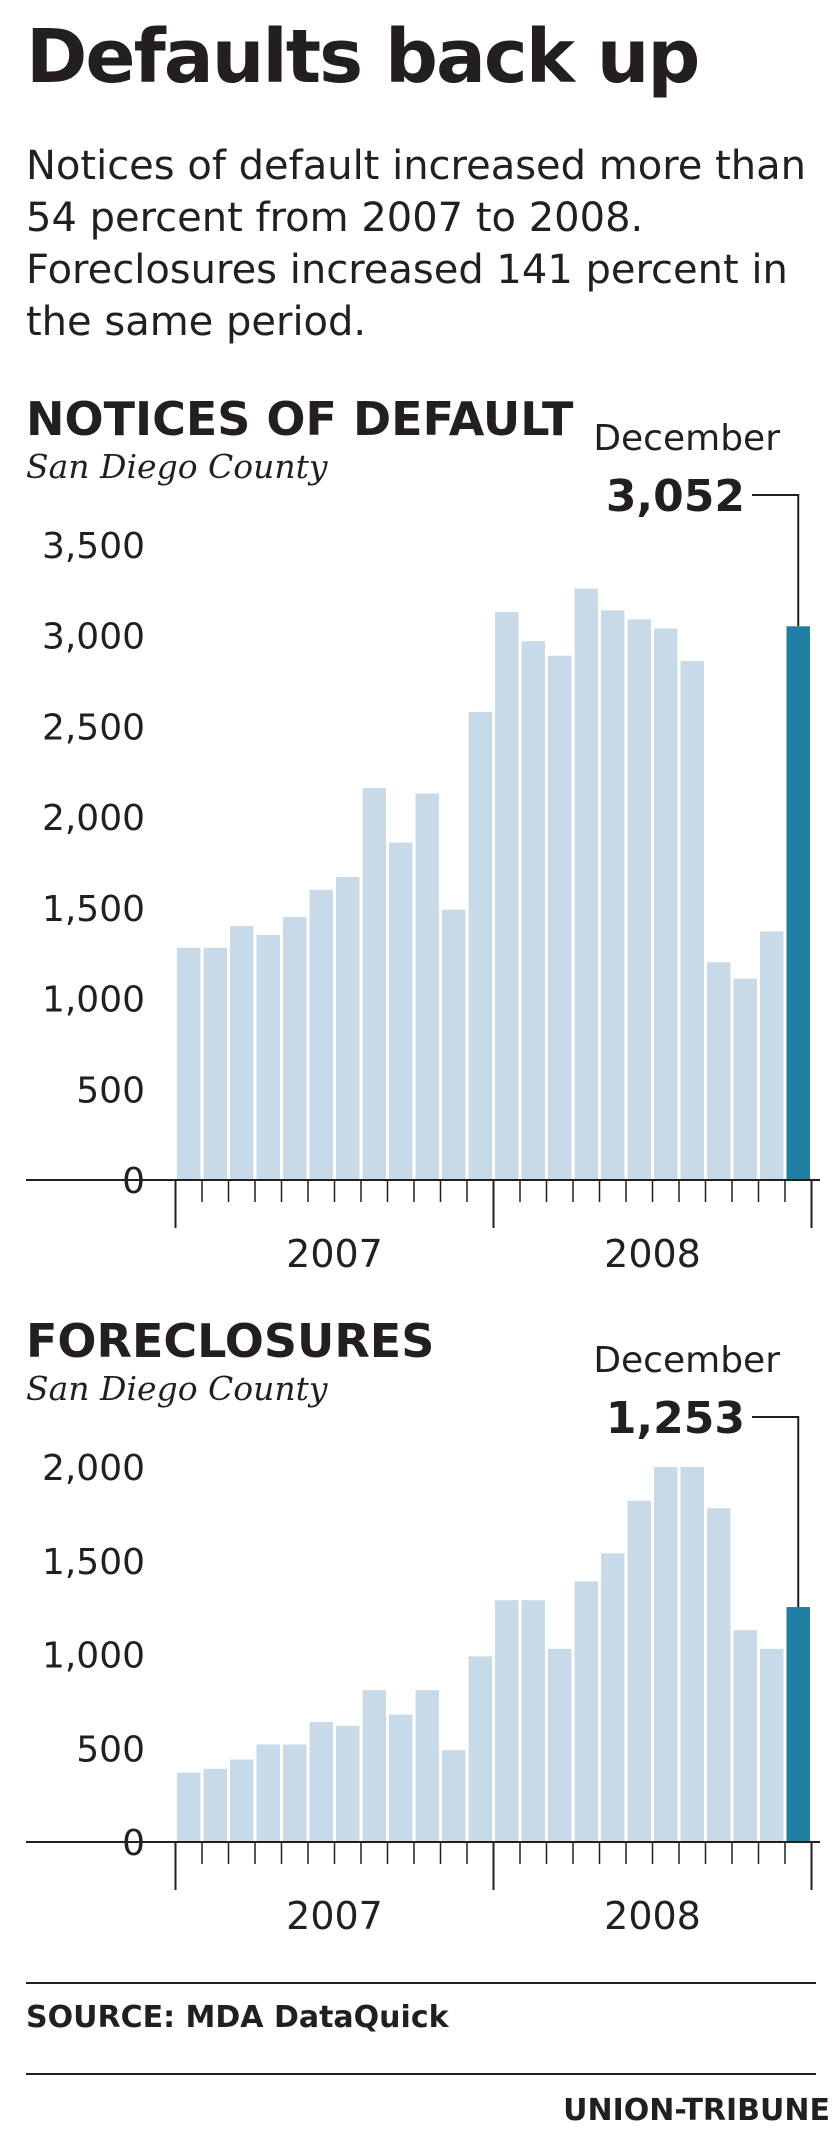  I want to click on annotation-value: 1,253, so click(675, 1418).